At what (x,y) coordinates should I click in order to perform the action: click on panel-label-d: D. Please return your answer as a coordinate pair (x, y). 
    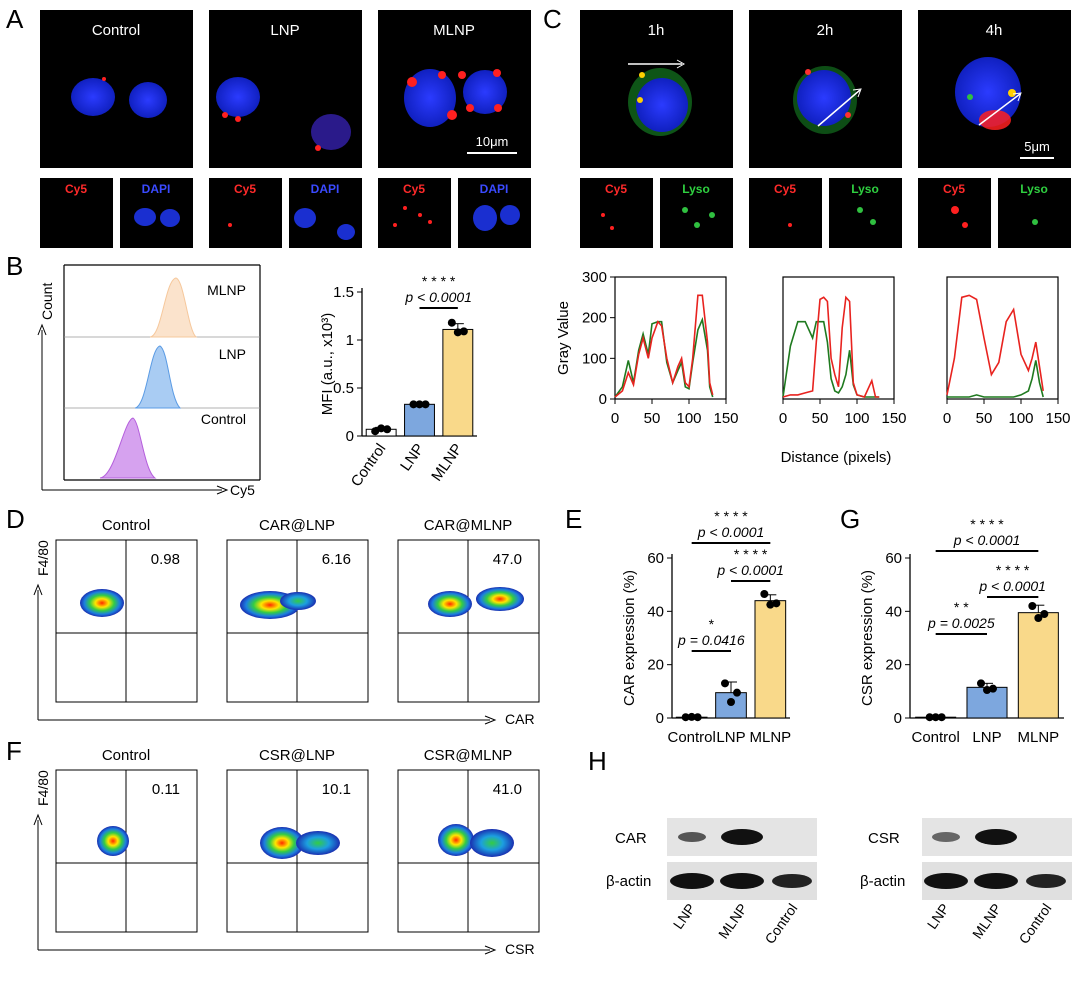
    Looking at the image, I should click on (15, 519).